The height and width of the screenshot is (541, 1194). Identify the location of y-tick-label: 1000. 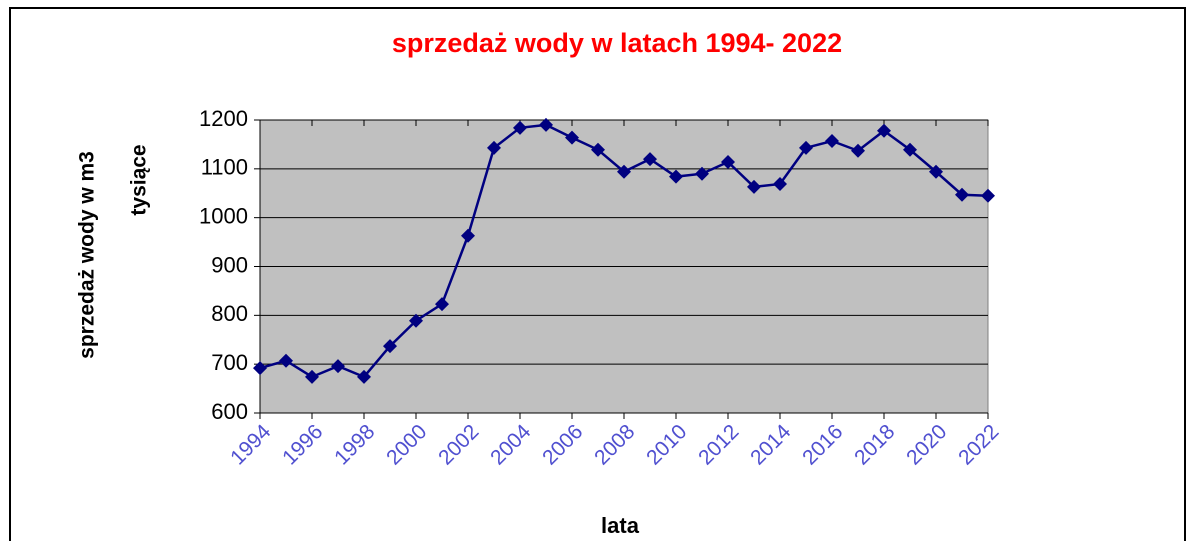
(223, 215).